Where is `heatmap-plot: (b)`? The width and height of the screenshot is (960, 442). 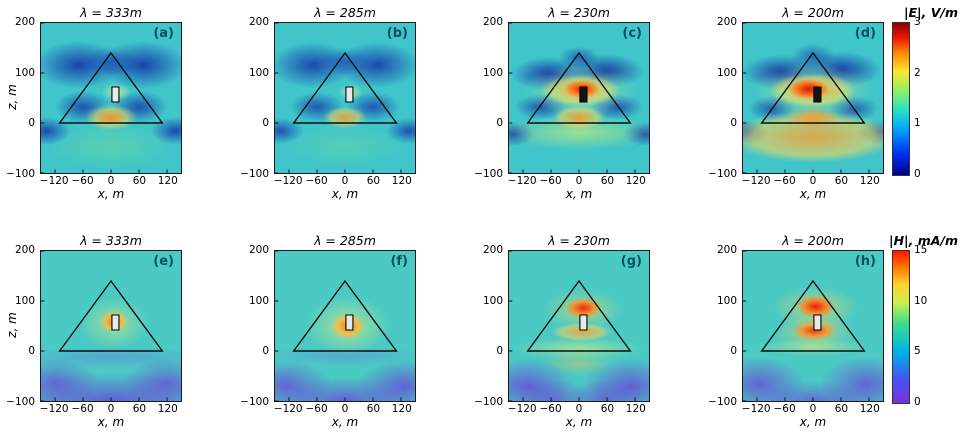
heatmap-plot: (b) is located at coordinates (345, 98).